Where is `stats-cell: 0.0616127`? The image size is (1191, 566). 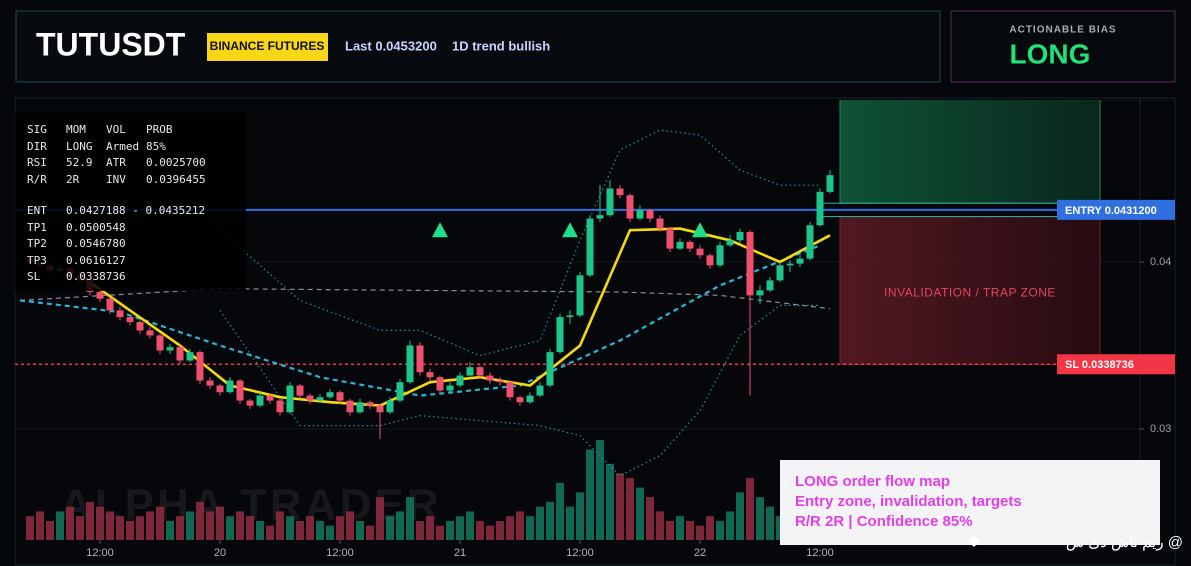
stats-cell: 0.0616127 is located at coordinates (96, 260).